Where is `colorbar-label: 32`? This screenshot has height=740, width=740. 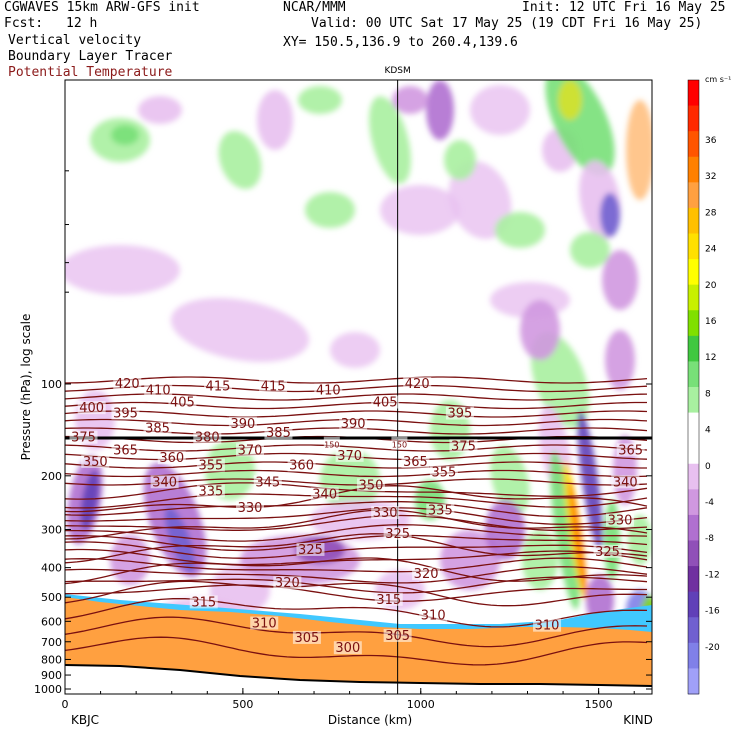
colorbar-label: 32 is located at coordinates (710, 177).